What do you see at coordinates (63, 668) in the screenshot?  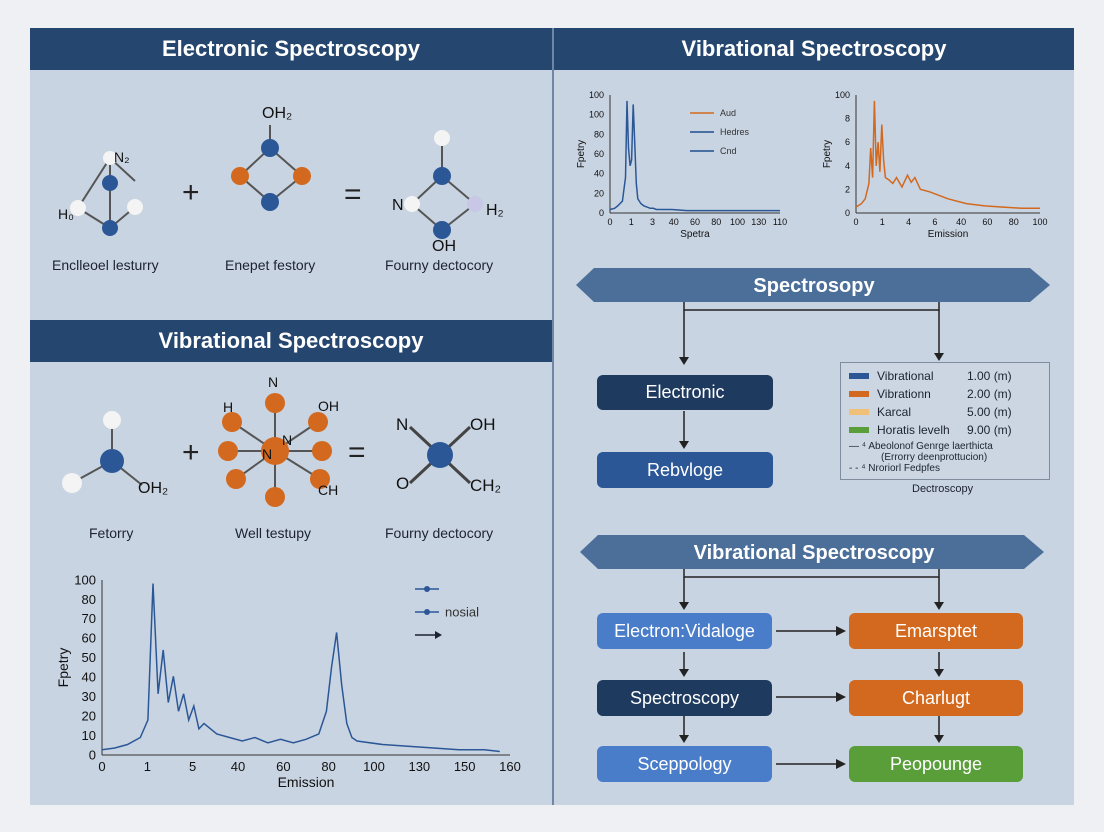 I see `y-axis-label: Fpetry` at bounding box center [63, 668].